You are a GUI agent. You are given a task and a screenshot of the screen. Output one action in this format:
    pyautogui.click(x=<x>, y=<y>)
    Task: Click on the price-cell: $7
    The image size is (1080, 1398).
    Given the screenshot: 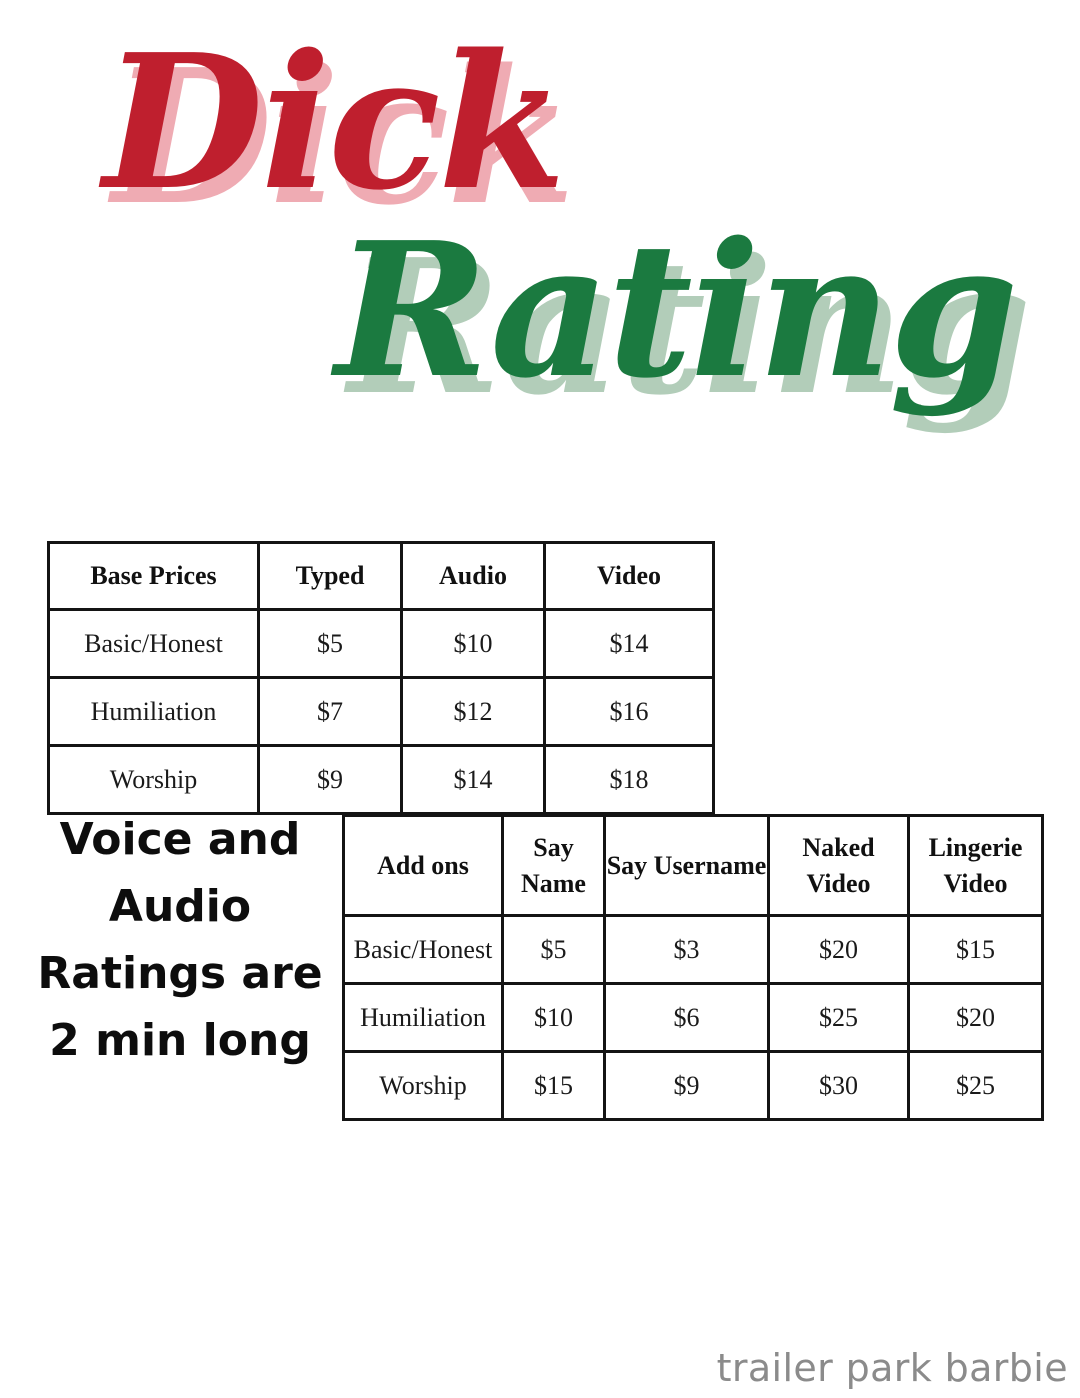 What is the action you would take?
    pyautogui.click(x=330, y=711)
    